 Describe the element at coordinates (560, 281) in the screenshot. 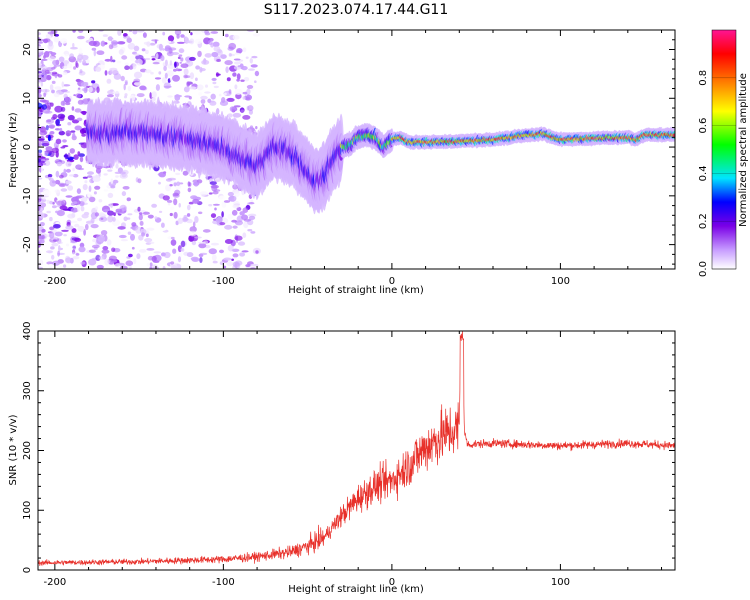

I see `spectrogram-x-tick-label: 100` at that location.